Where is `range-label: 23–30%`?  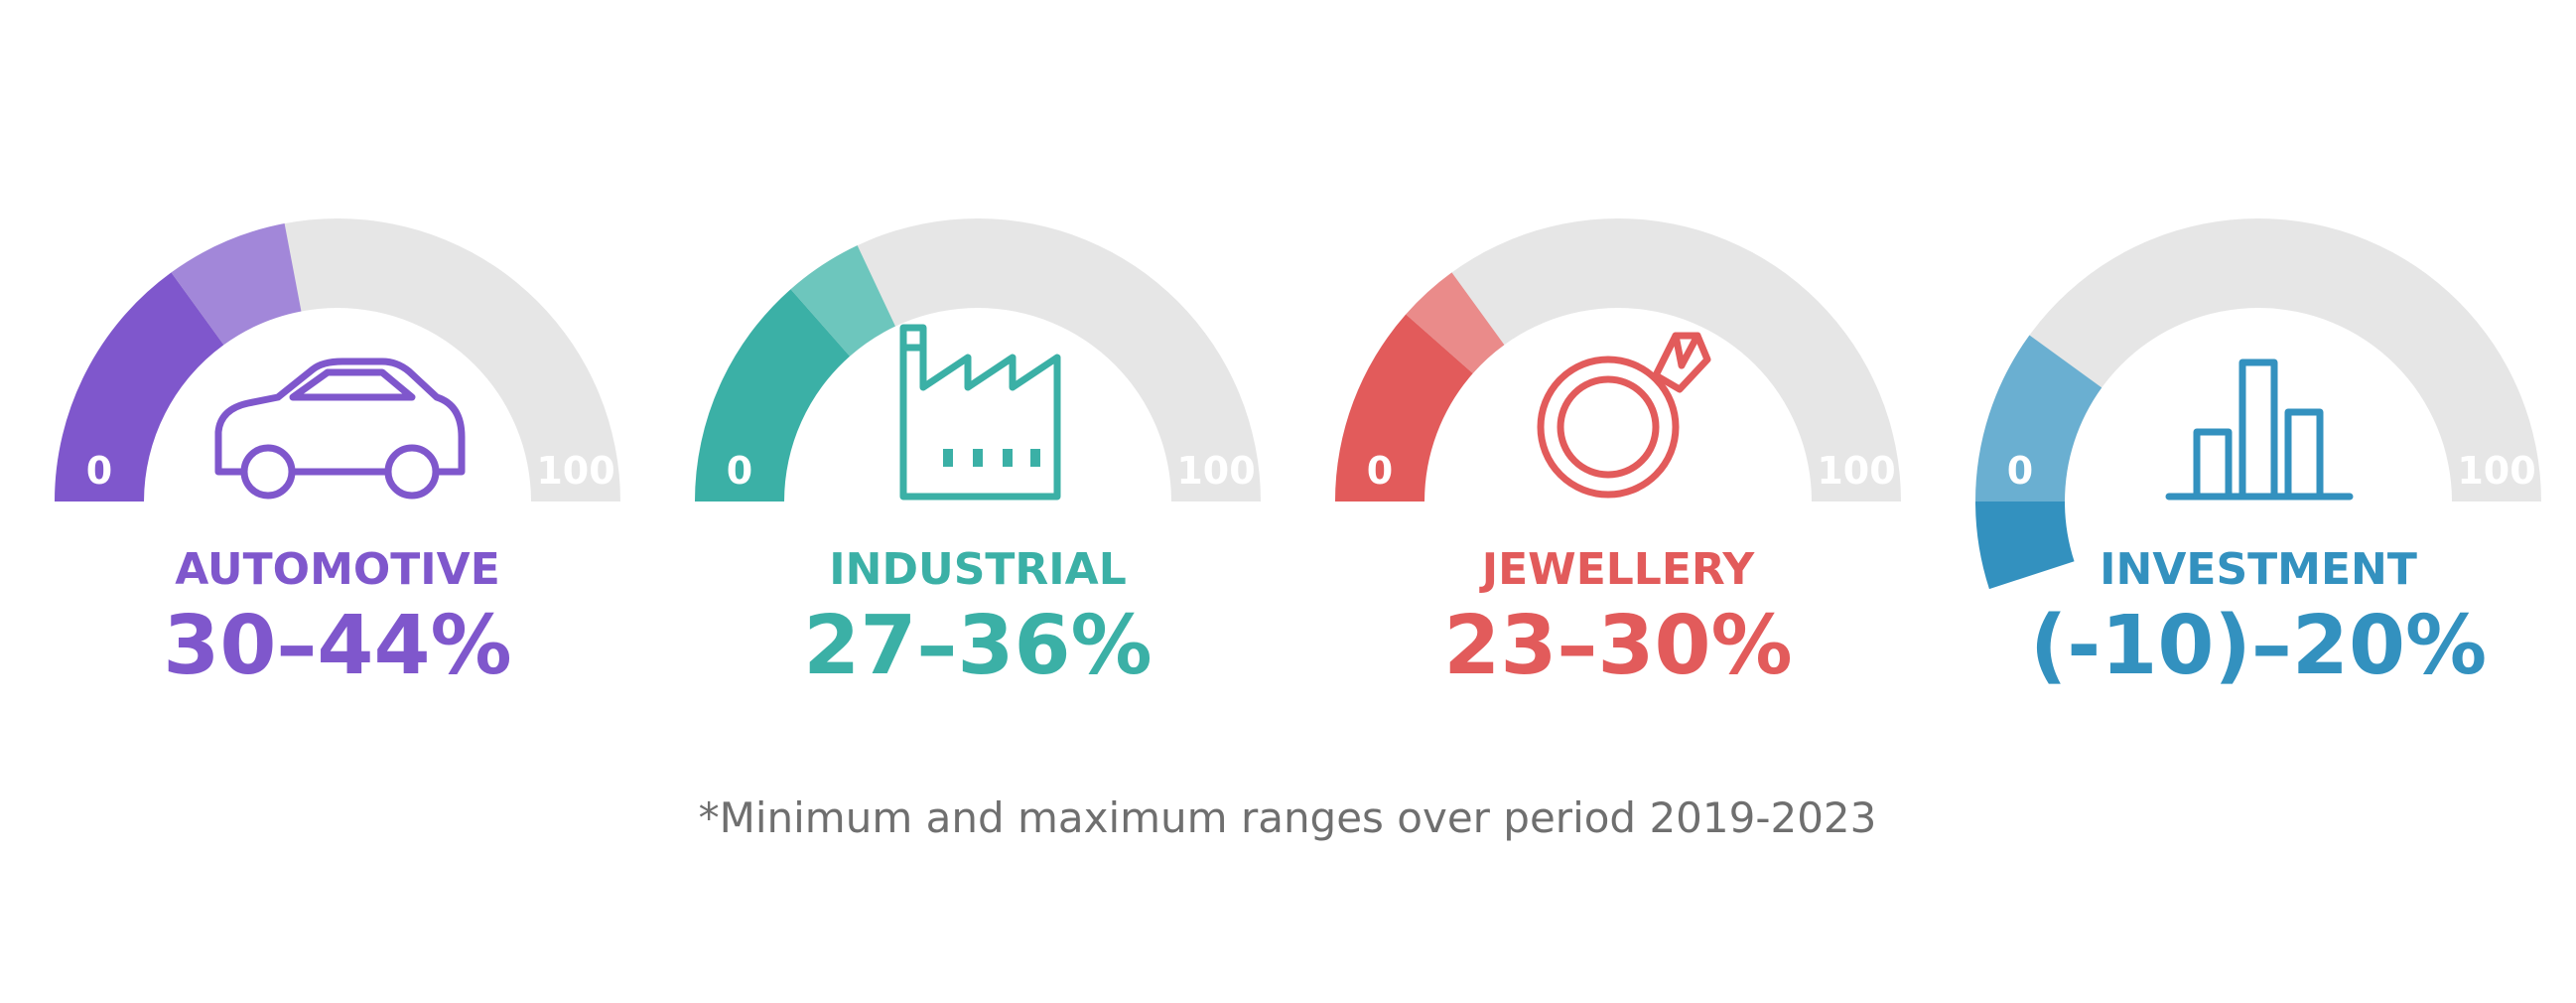 range-label: 23–30% is located at coordinates (1617, 646).